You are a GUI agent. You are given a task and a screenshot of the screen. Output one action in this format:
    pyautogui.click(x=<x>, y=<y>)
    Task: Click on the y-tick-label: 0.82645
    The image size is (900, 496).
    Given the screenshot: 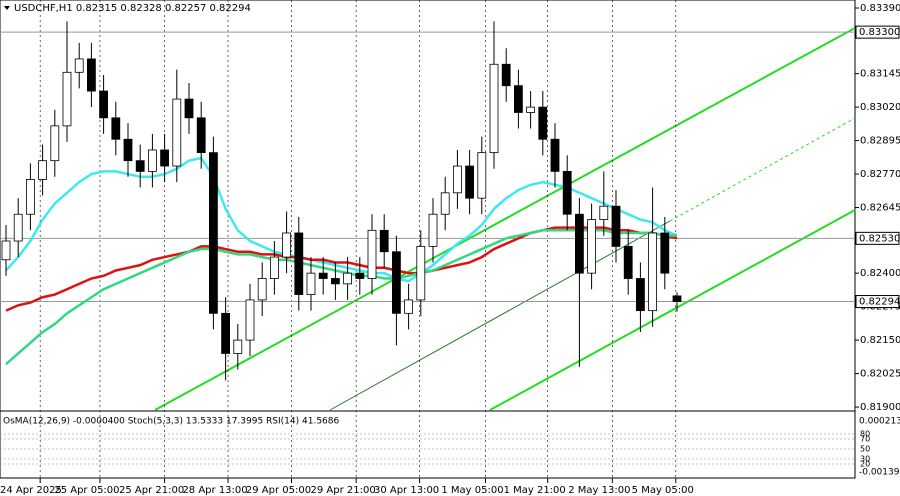 What is the action you would take?
    pyautogui.click(x=880, y=208)
    